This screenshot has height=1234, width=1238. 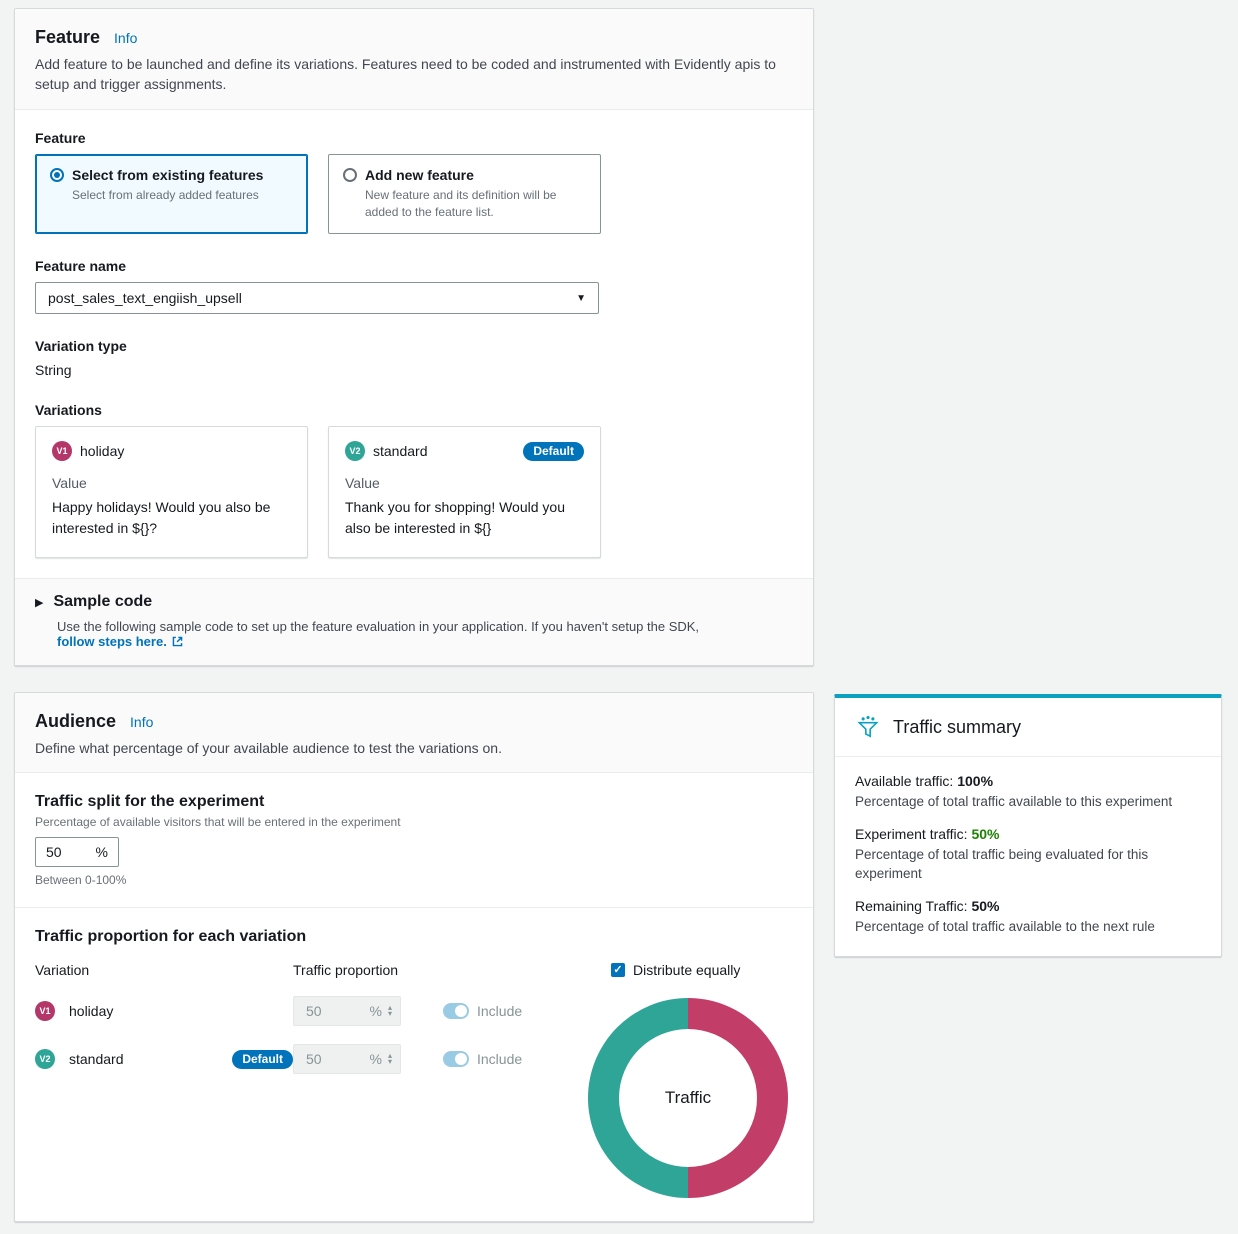 I want to click on tile-existing-description: Select from already added features, so click(x=165, y=194).